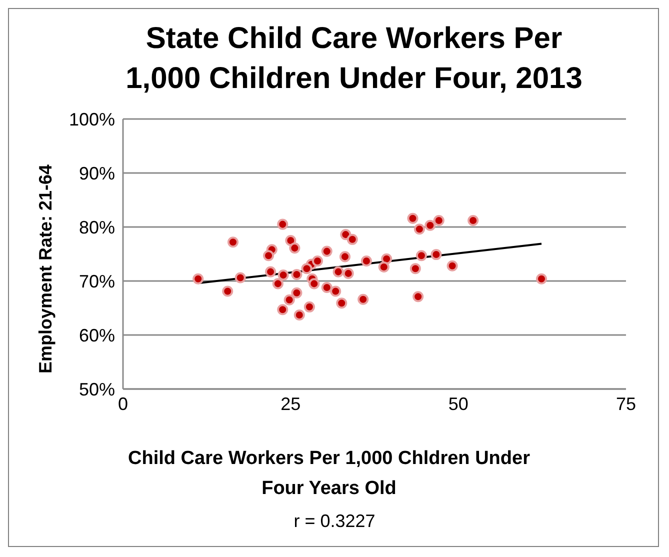 The image size is (669, 557). Describe the element at coordinates (329, 474) in the screenshot. I see `x-axis-title: Child Care Workers Per 1,000 Chldren Under Four Years Old` at that location.